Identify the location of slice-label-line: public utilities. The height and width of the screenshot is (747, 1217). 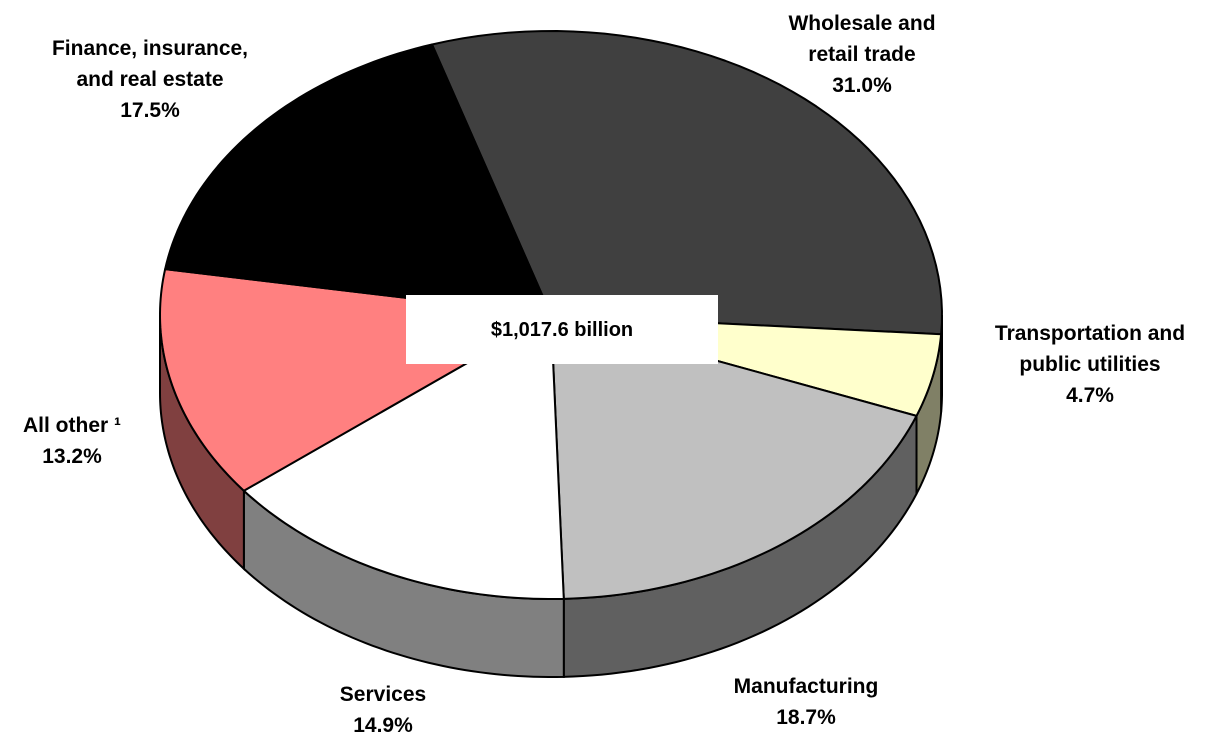
(1089, 364).